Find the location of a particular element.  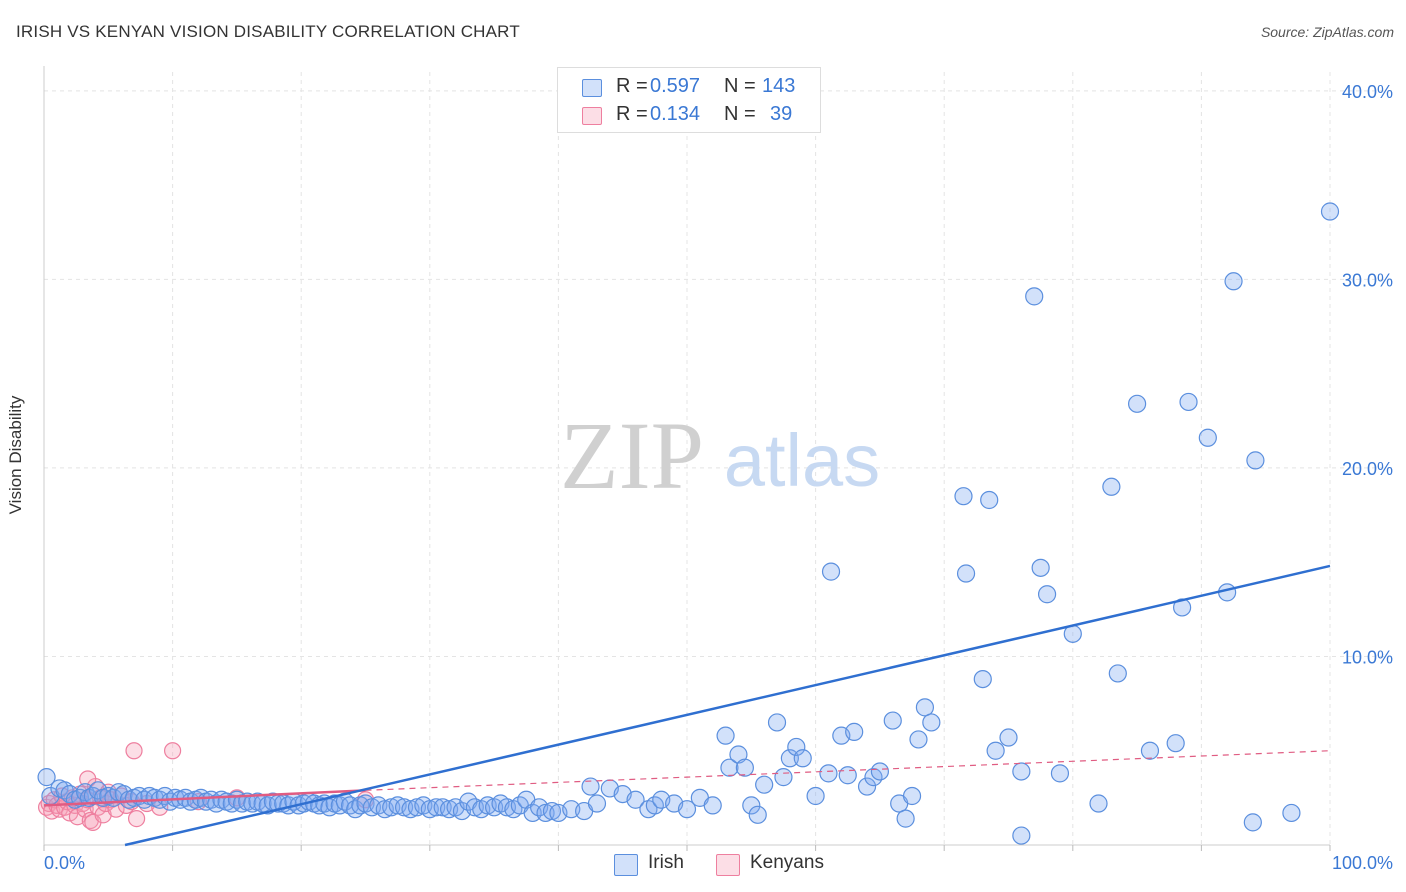

stats-legend: R = 0.597 N = 143 R = 0.134 N = 39 is located at coordinates (689, 100).